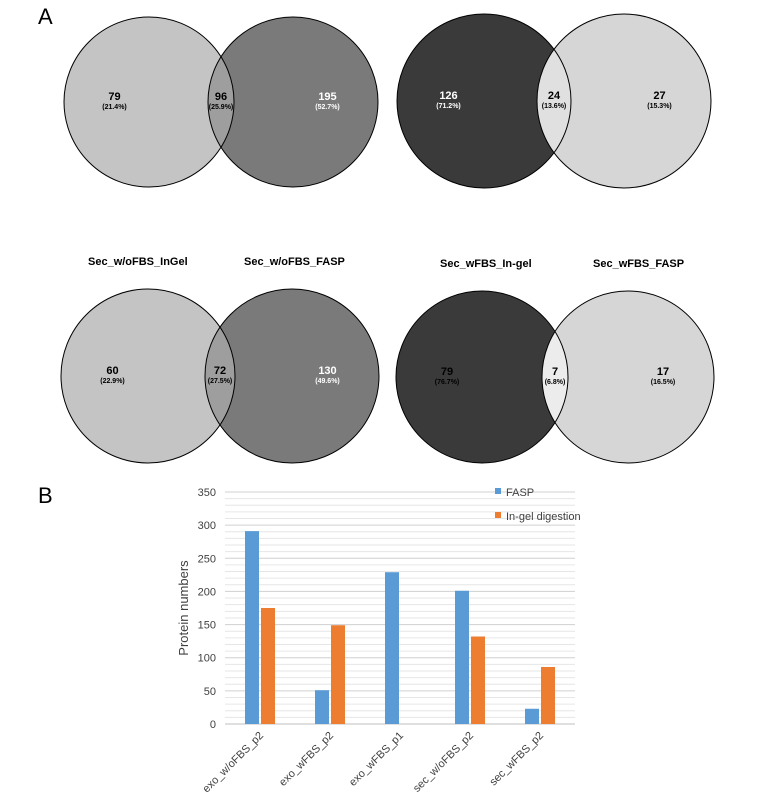  What do you see at coordinates (554, 96) in the screenshot?
I see `venn-both-count: 24` at bounding box center [554, 96].